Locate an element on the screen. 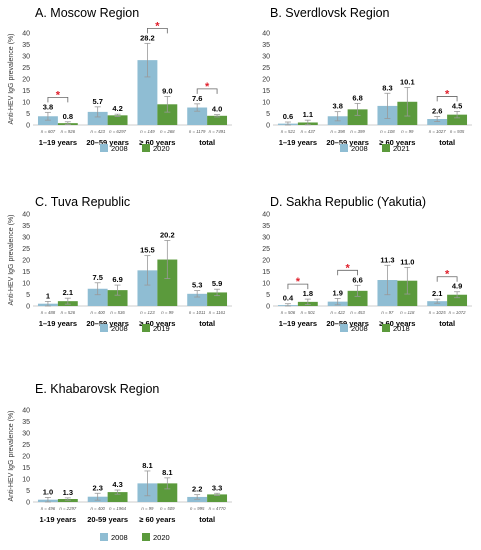 The height and width of the screenshot is (550, 481). sample-size-label: n = 118 is located at coordinates (407, 312).